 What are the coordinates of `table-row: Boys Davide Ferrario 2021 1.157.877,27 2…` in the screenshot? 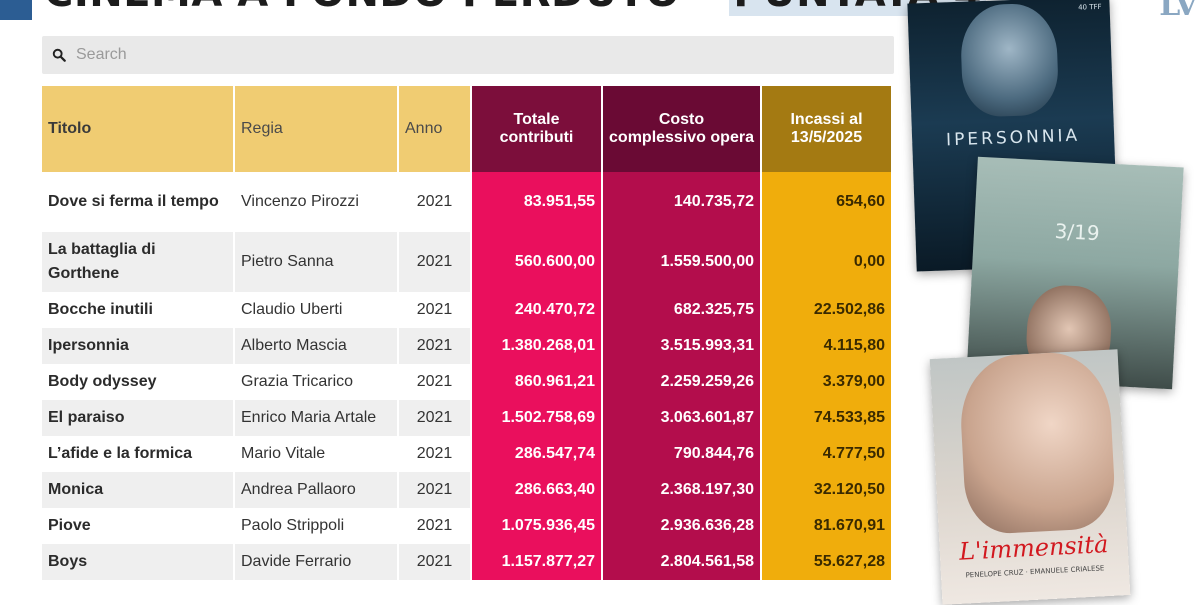 It's located at (467, 562).